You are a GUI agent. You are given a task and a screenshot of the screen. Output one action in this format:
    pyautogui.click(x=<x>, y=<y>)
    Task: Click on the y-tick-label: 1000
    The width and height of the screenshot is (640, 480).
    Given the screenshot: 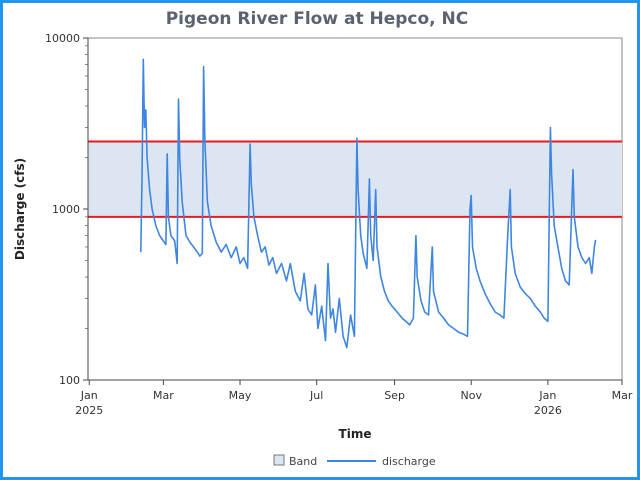 What is the action you would take?
    pyautogui.click(x=66, y=209)
    